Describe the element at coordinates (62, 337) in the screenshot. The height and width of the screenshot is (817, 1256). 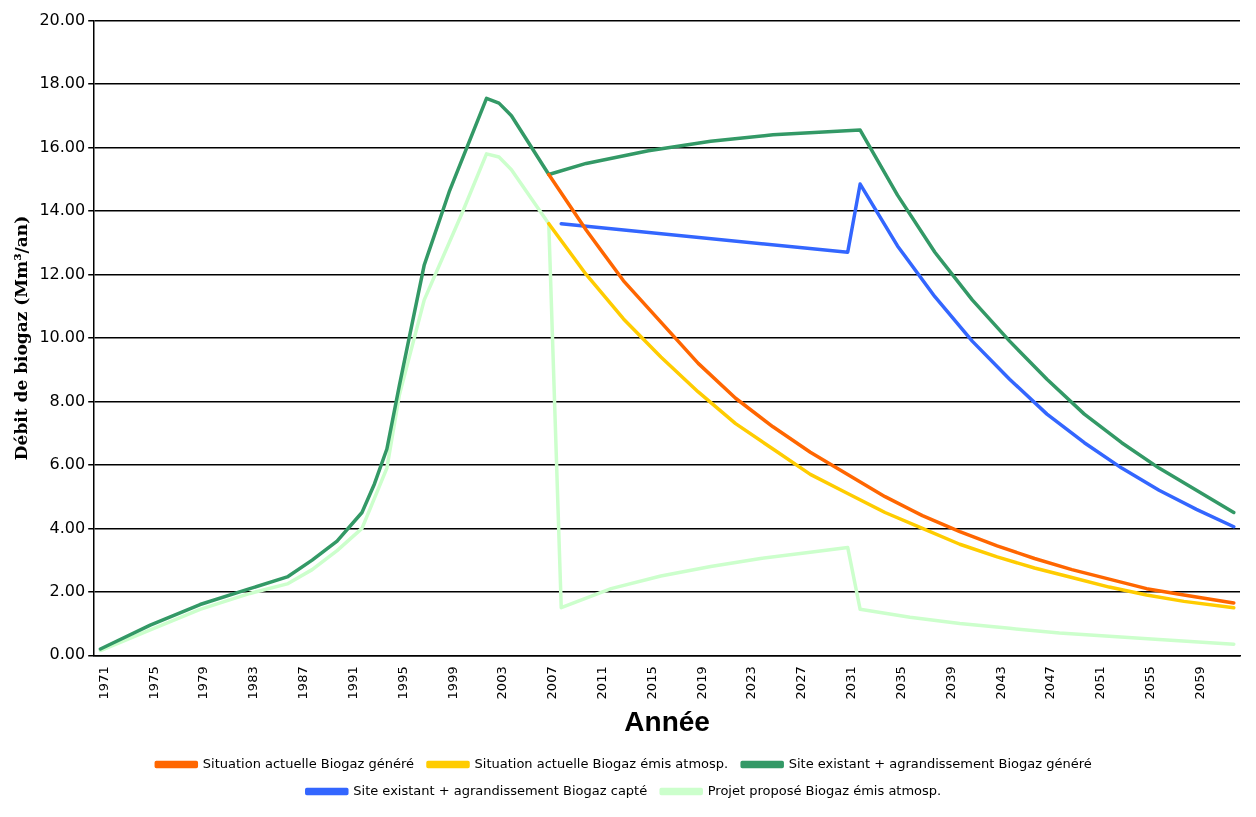
I see `y-tick-label: 10.00` at that location.